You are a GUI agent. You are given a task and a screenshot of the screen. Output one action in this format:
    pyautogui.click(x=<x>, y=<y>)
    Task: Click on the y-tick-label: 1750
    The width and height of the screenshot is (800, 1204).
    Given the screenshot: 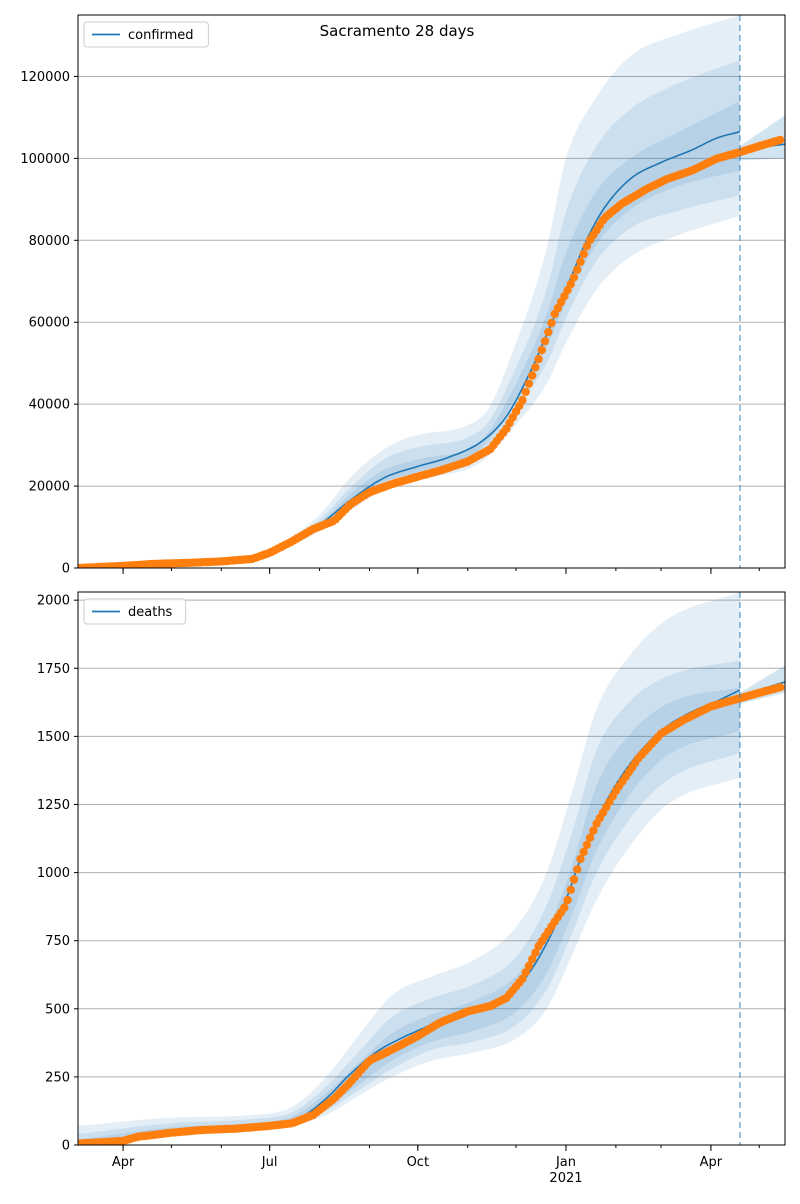 What is the action you would take?
    pyautogui.click(x=53, y=669)
    